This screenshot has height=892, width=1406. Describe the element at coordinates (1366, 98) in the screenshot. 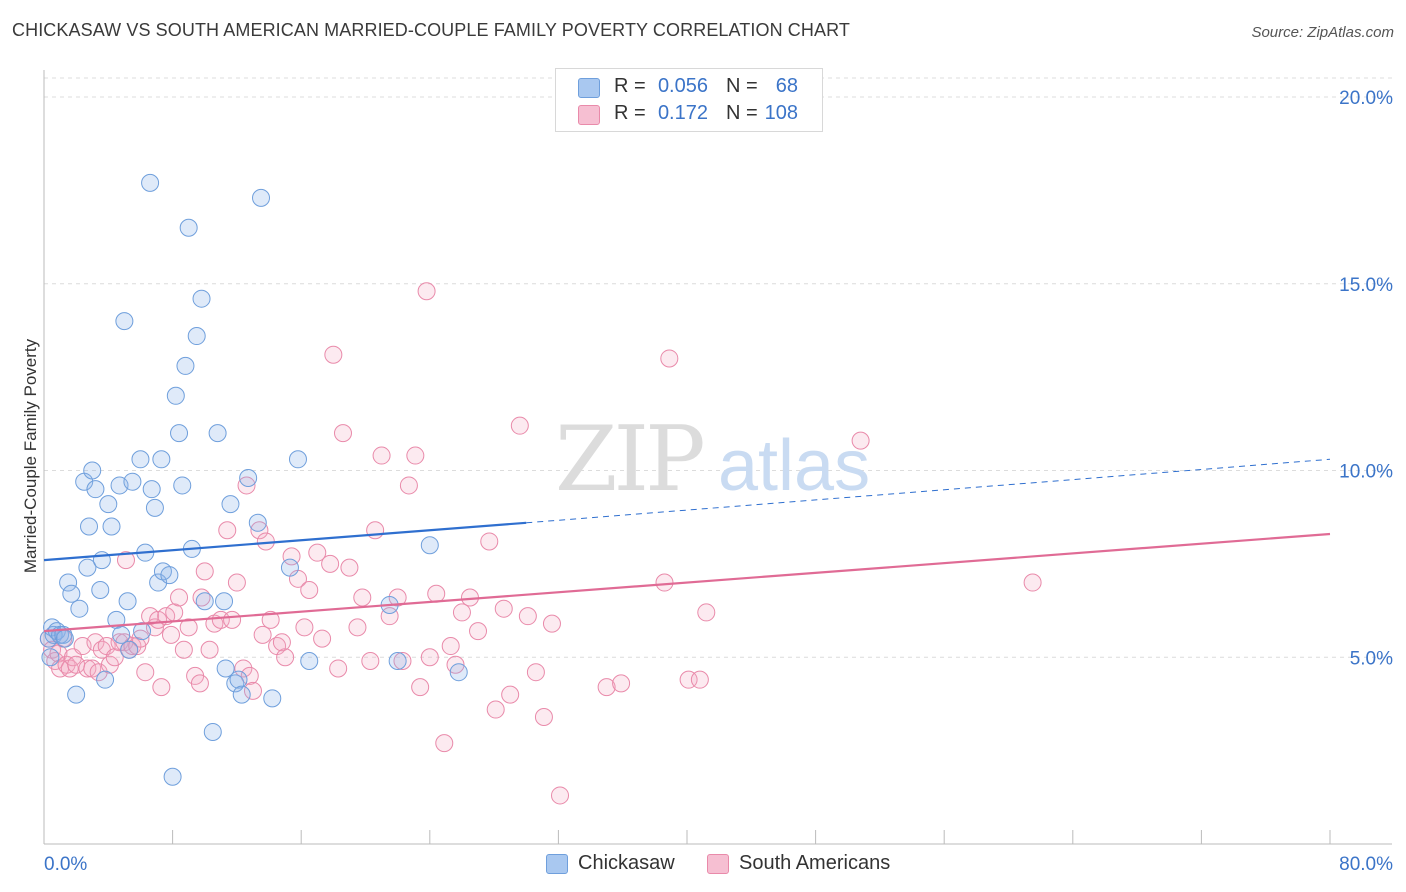

I see `y-tick-label: 20.0%` at that location.